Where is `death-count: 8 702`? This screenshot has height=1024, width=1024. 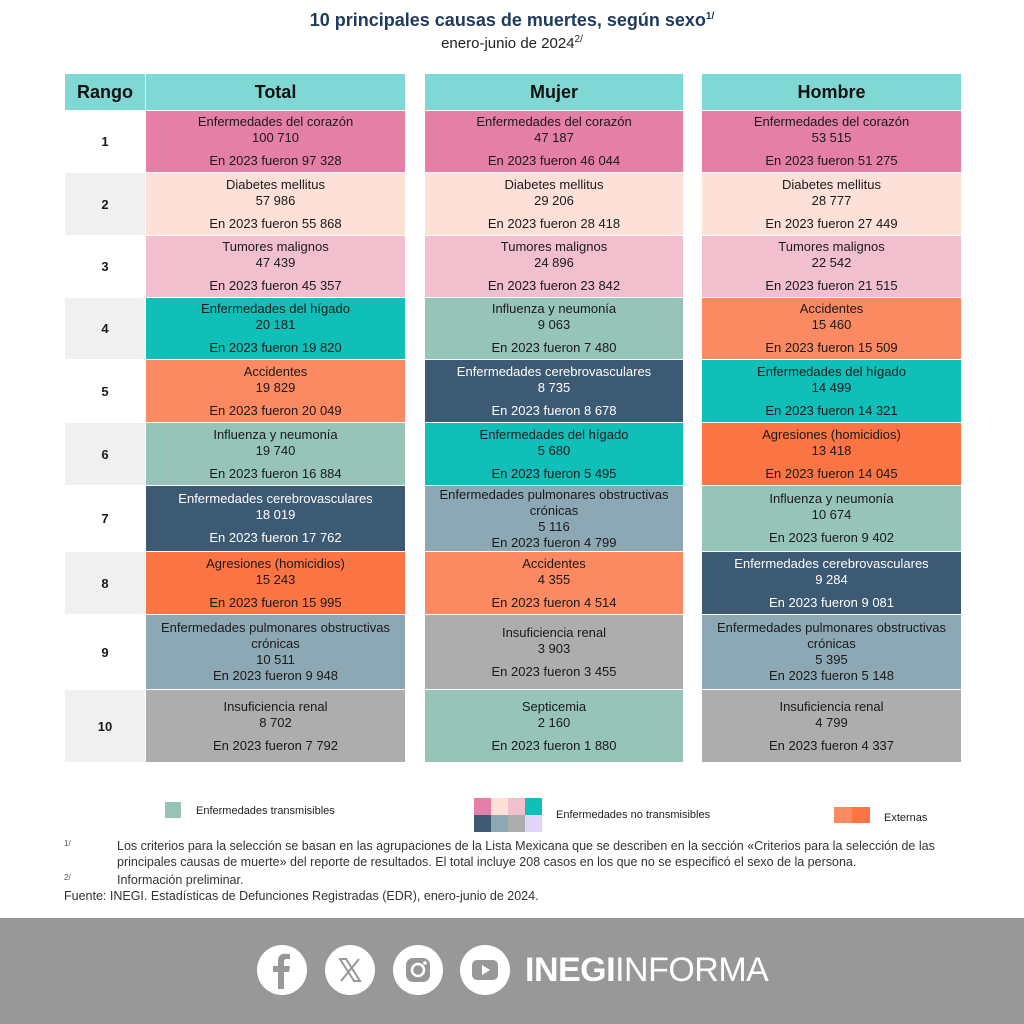 death-count: 8 702 is located at coordinates (275, 722).